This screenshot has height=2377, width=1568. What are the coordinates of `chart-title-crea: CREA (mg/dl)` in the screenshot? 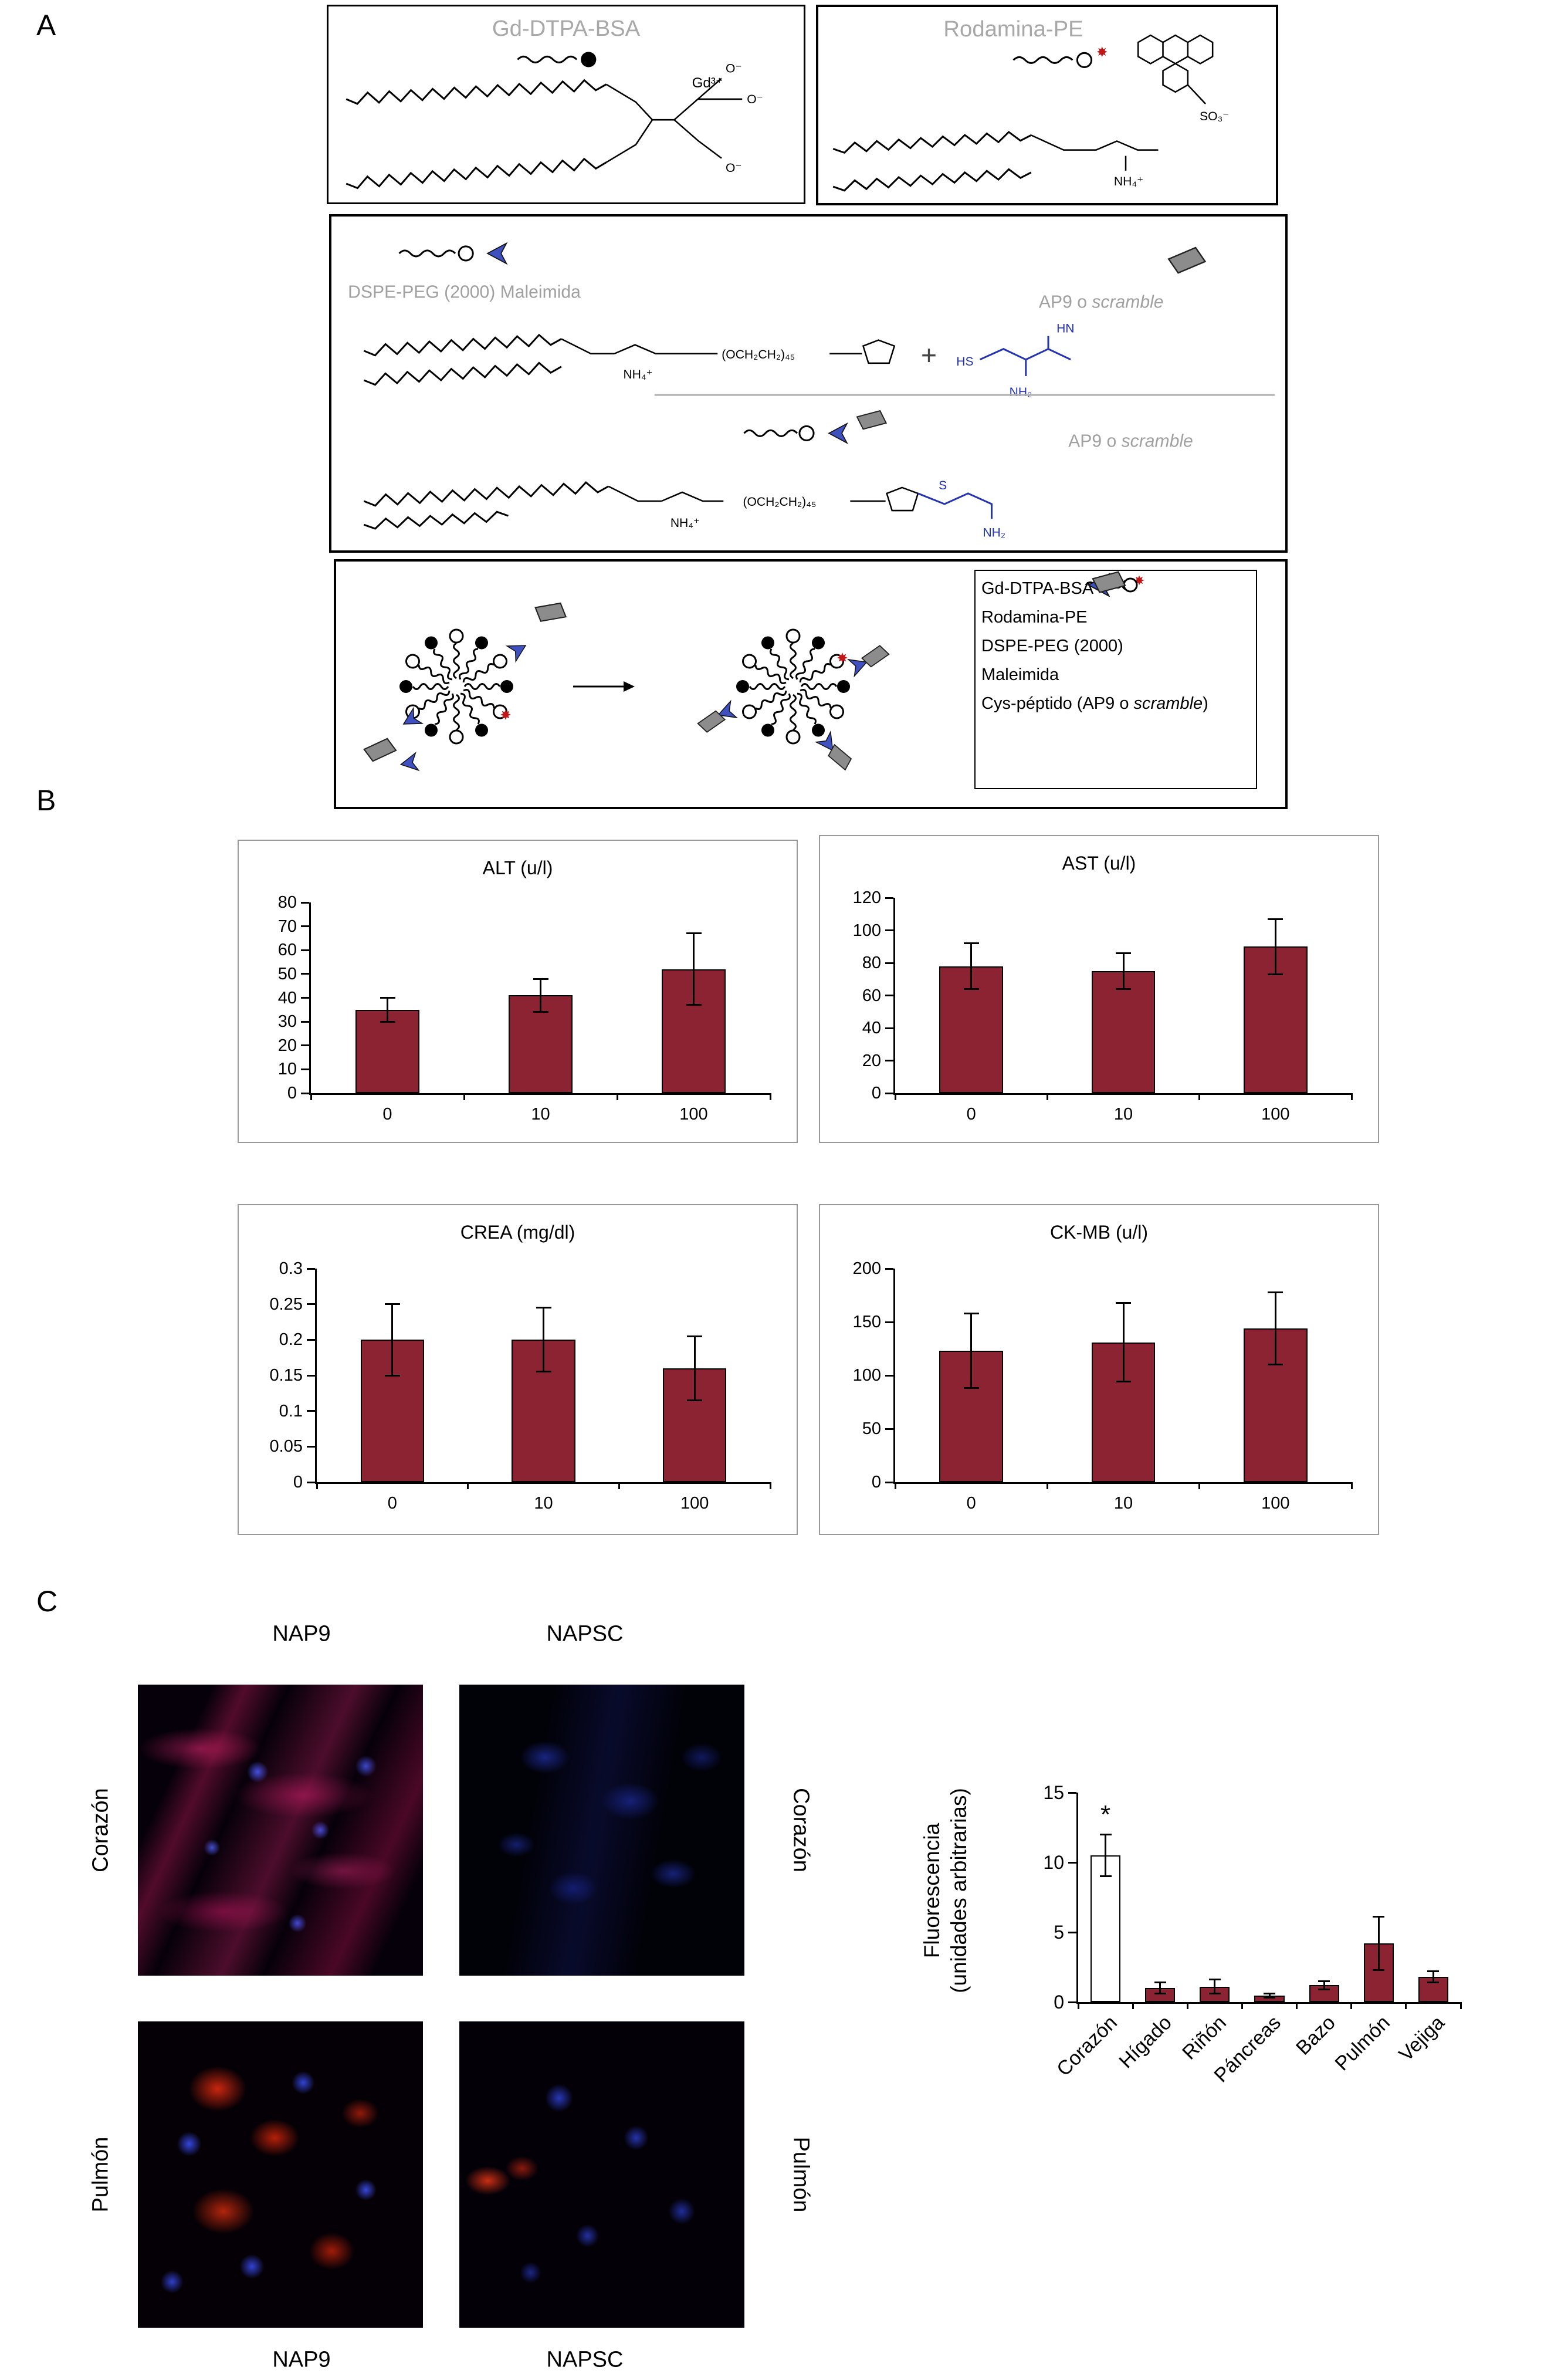 It's located at (517, 1233).